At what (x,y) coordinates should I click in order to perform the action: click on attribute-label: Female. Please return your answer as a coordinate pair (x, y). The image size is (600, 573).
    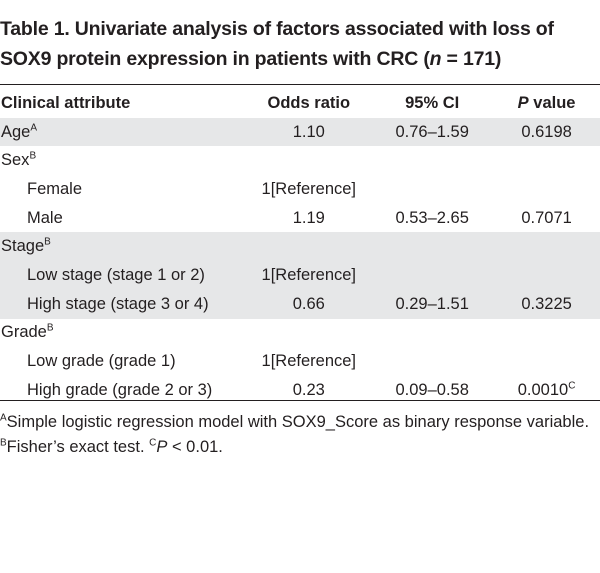
    Looking at the image, I should click on (55, 188).